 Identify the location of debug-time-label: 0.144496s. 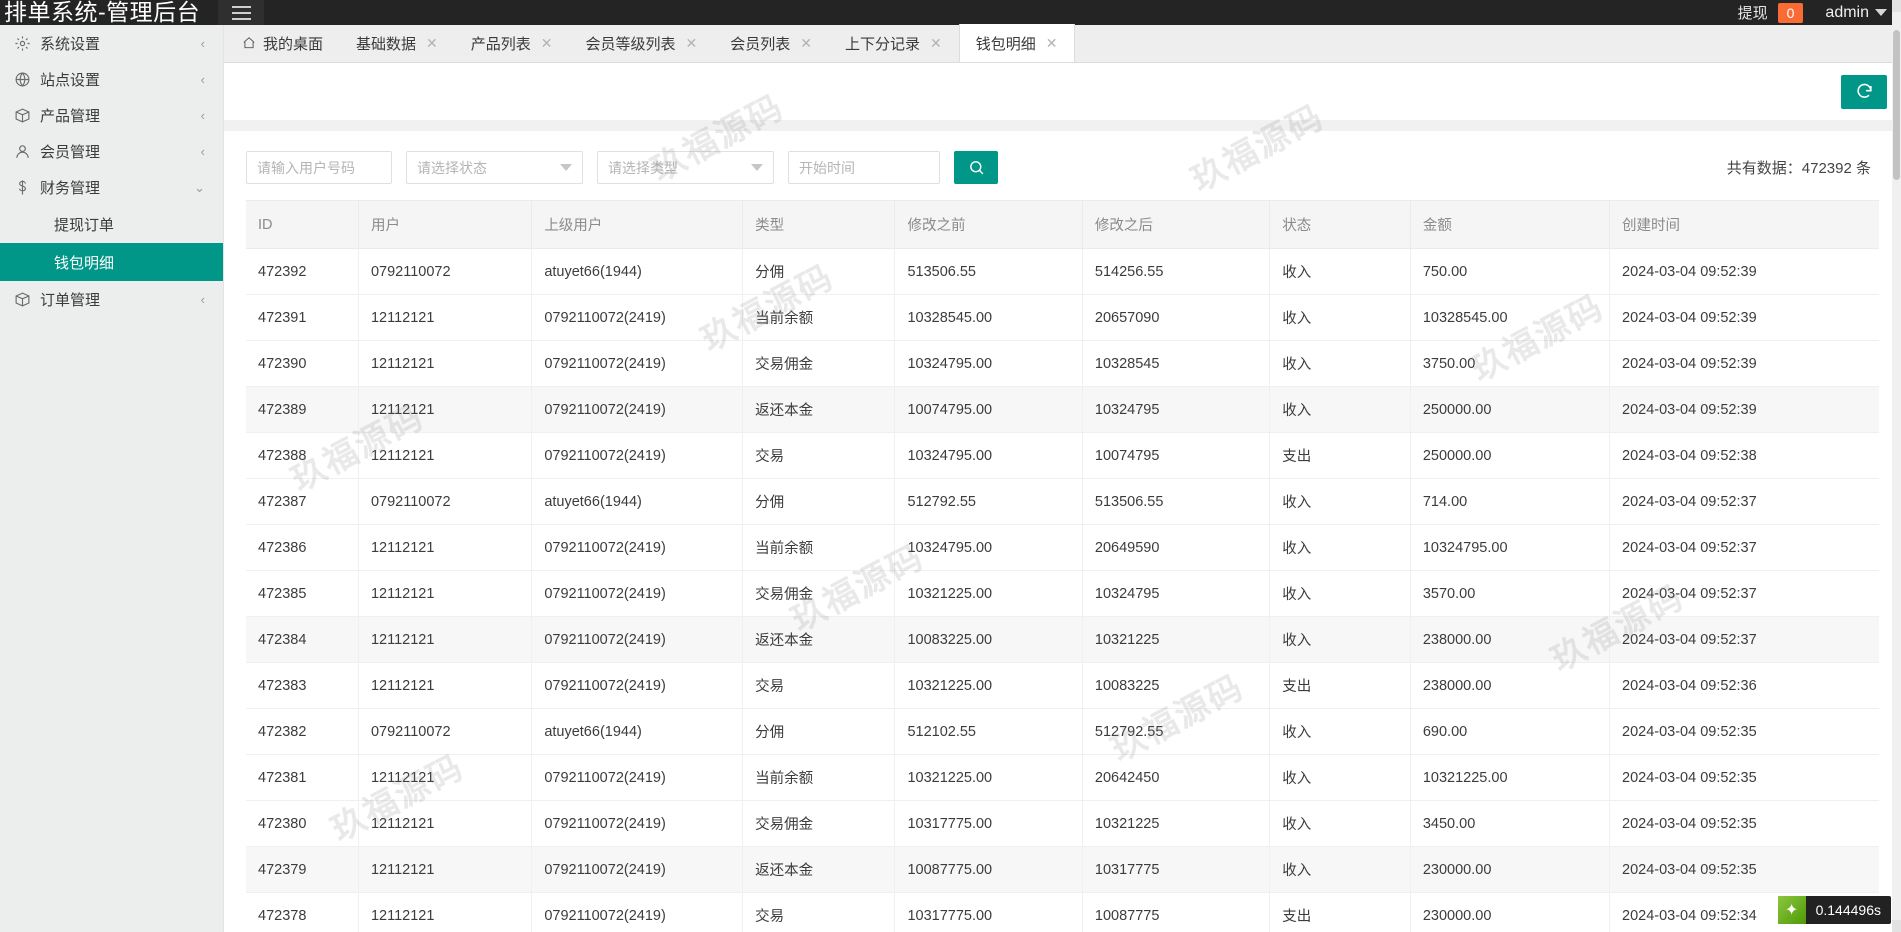
(1848, 910).